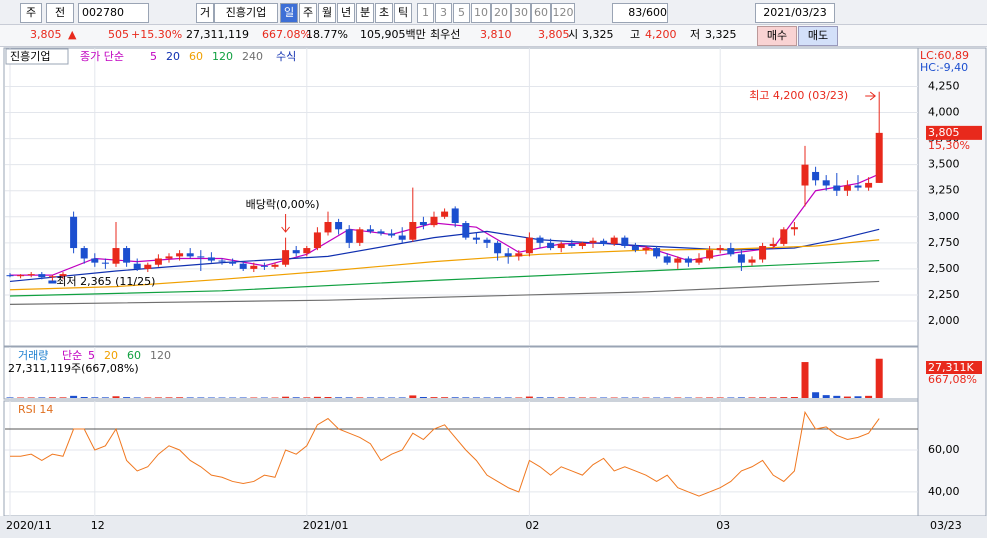 The height and width of the screenshot is (538, 987). I want to click on last-volume-rate: 667,08%, so click(952, 379).